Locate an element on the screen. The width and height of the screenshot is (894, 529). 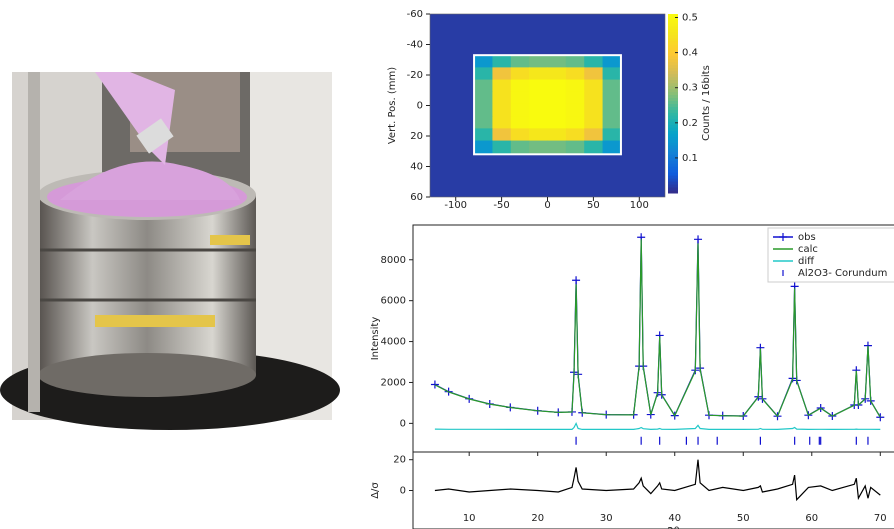
legend-label: Al2O3- Corundum is located at coordinates (842, 273).